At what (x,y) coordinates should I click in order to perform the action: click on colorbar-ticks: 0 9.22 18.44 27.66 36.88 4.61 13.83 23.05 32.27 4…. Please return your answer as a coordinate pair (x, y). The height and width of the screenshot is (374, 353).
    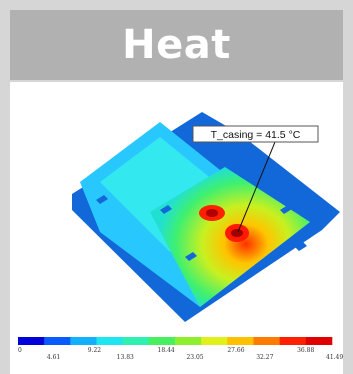
    Looking at the image, I should click on (180, 354).